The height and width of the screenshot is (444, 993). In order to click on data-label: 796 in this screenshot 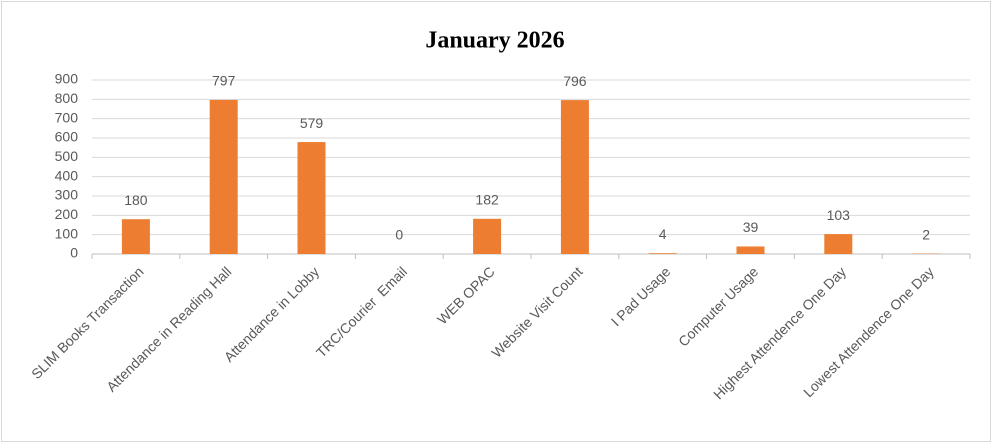, I will do `click(575, 81)`.